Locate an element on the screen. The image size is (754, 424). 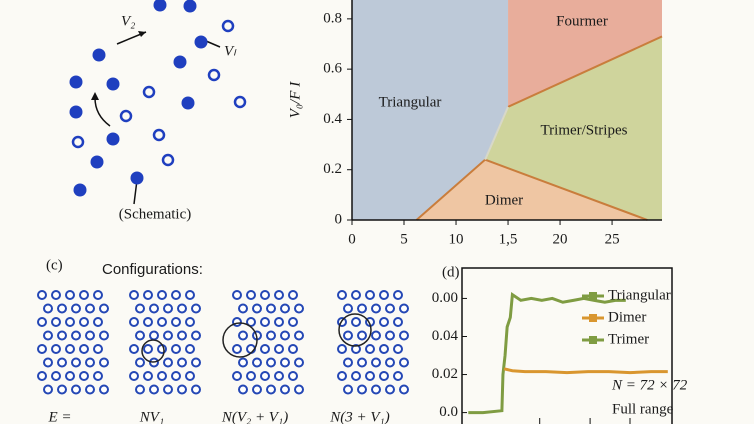
energy-label: NV₁ is located at coordinates (151, 416).